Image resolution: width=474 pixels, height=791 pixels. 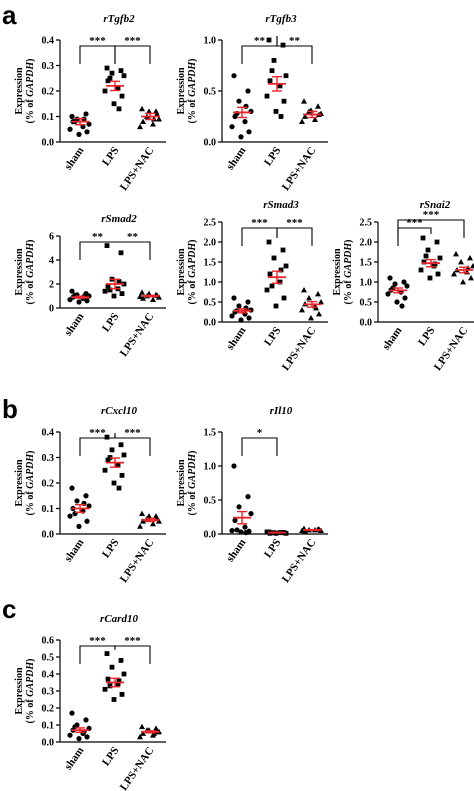 I want to click on y-tick-label: 1.5, so click(x=366, y=263).